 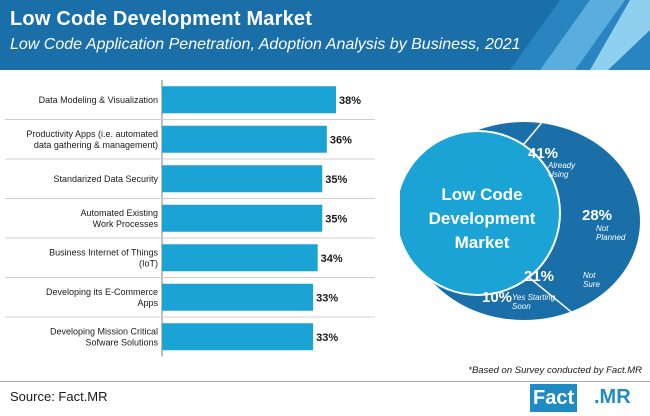 I want to click on divider, so click(x=325, y=381).